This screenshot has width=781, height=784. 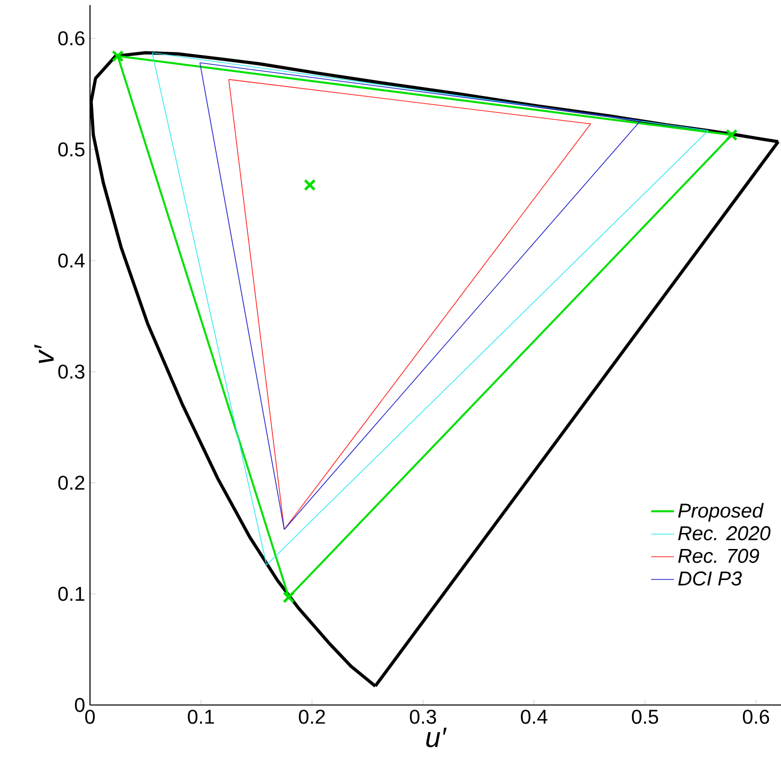 What do you see at coordinates (71, 593) in the screenshot?
I see `y-tick-label: 0.1` at bounding box center [71, 593].